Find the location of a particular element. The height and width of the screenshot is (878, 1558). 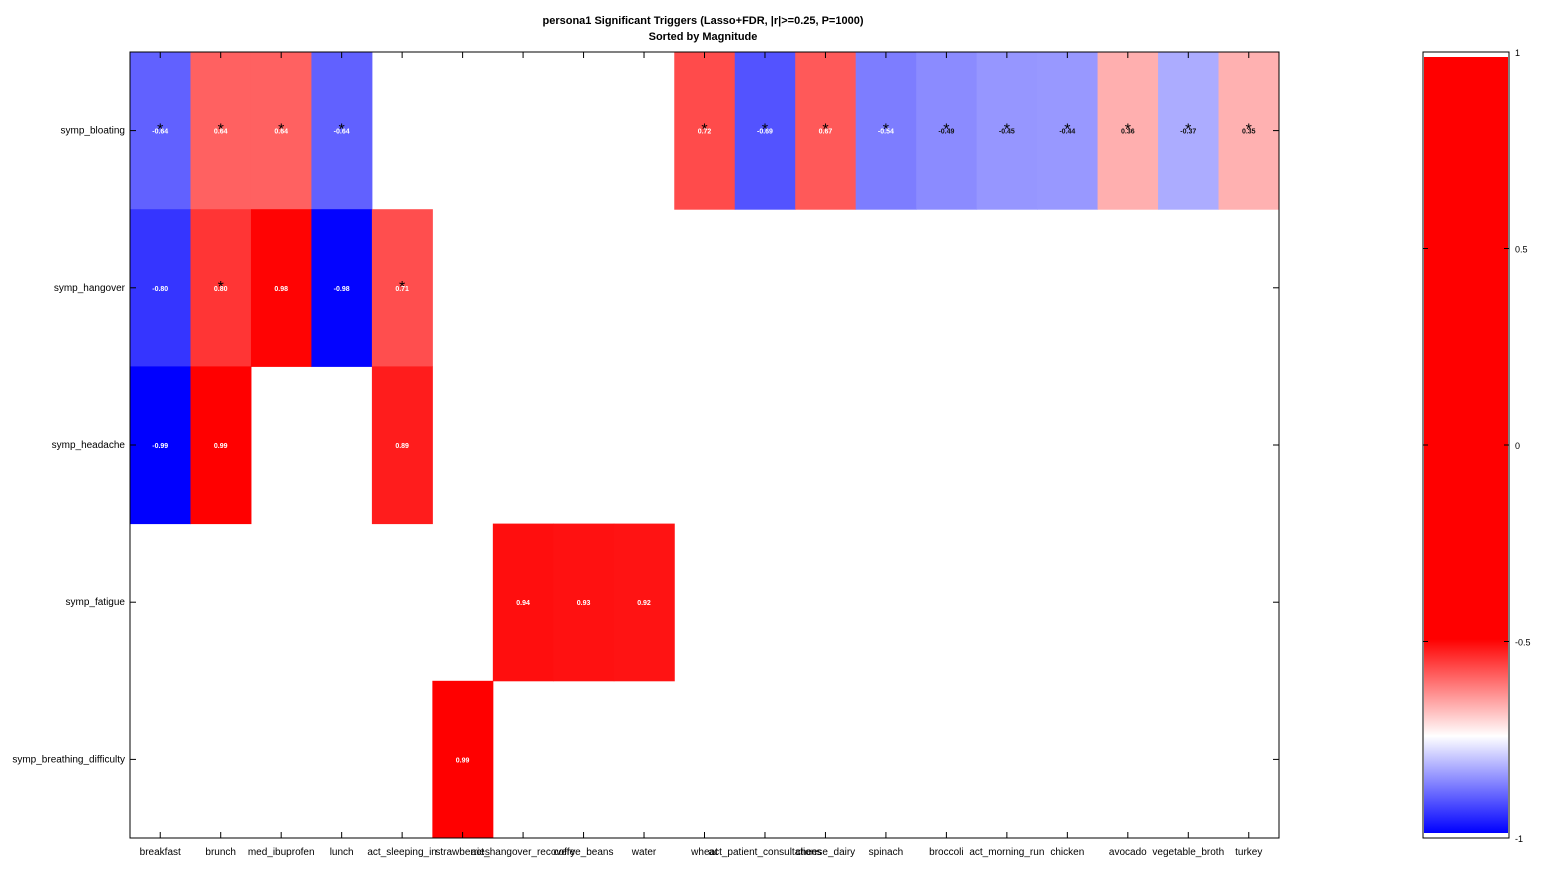

cell-value-label: -0.49 is located at coordinates (946, 132).